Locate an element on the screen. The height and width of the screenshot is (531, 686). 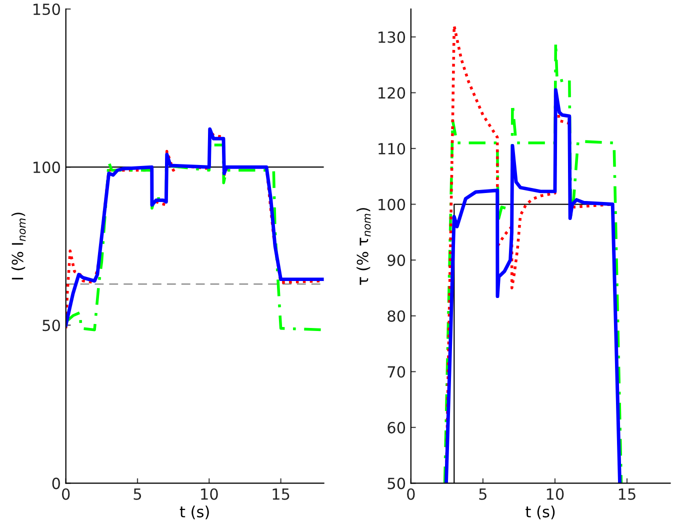
y-axis-title: τ (% τ$_{nom}$) is located at coordinates (363, 246).